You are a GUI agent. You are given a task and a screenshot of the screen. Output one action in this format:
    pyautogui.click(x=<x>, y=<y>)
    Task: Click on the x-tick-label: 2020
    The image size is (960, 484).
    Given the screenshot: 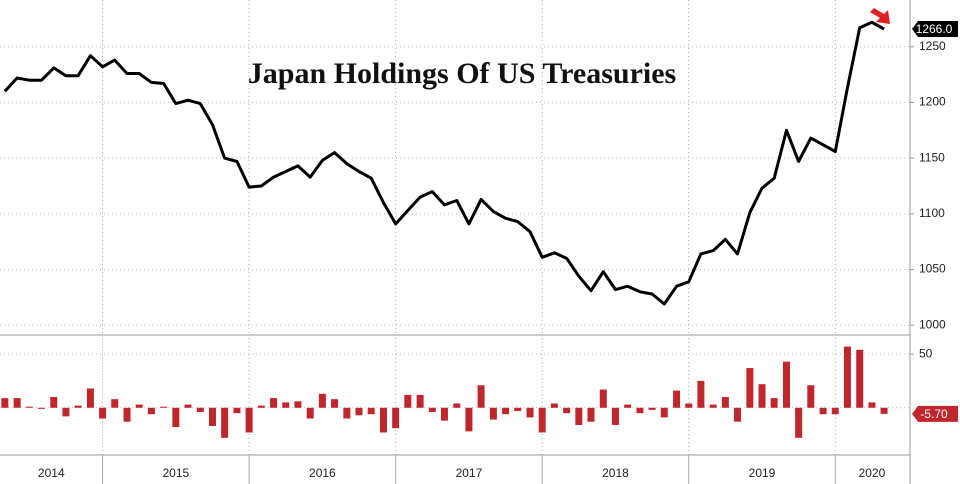 What is the action you would take?
    pyautogui.click(x=872, y=473)
    